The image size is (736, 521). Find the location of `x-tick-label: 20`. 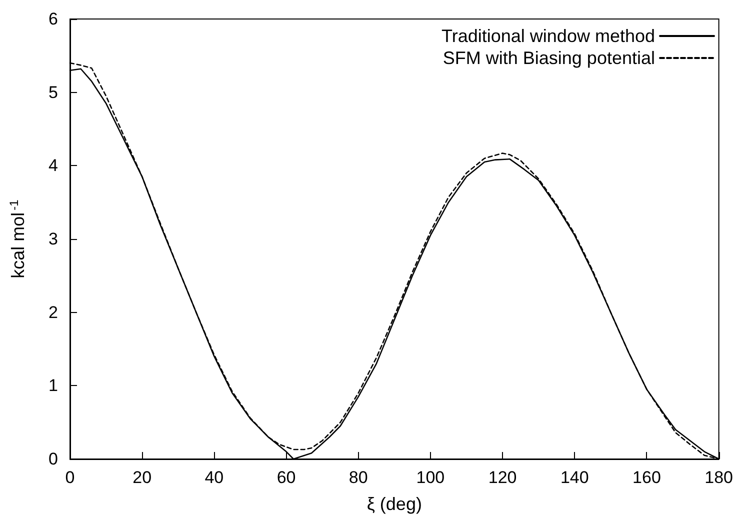

x-tick-label: 20 is located at coordinates (142, 477).